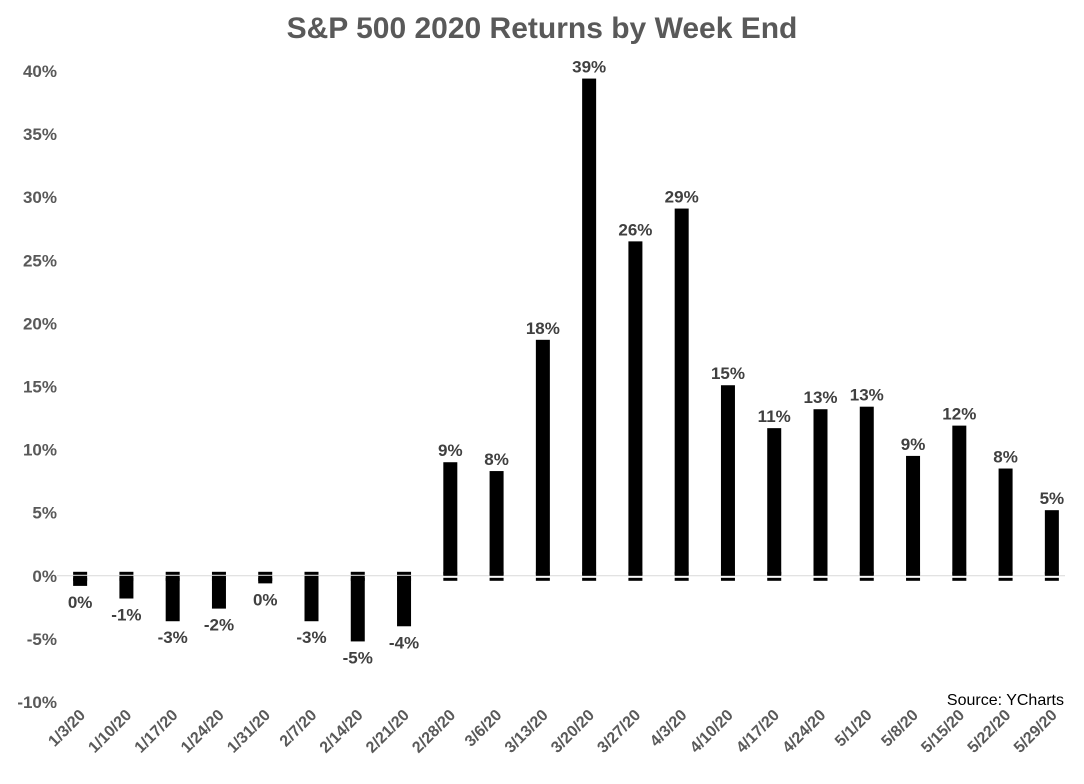  I want to click on x-tick-label: 3/27/20, so click(619, 732).